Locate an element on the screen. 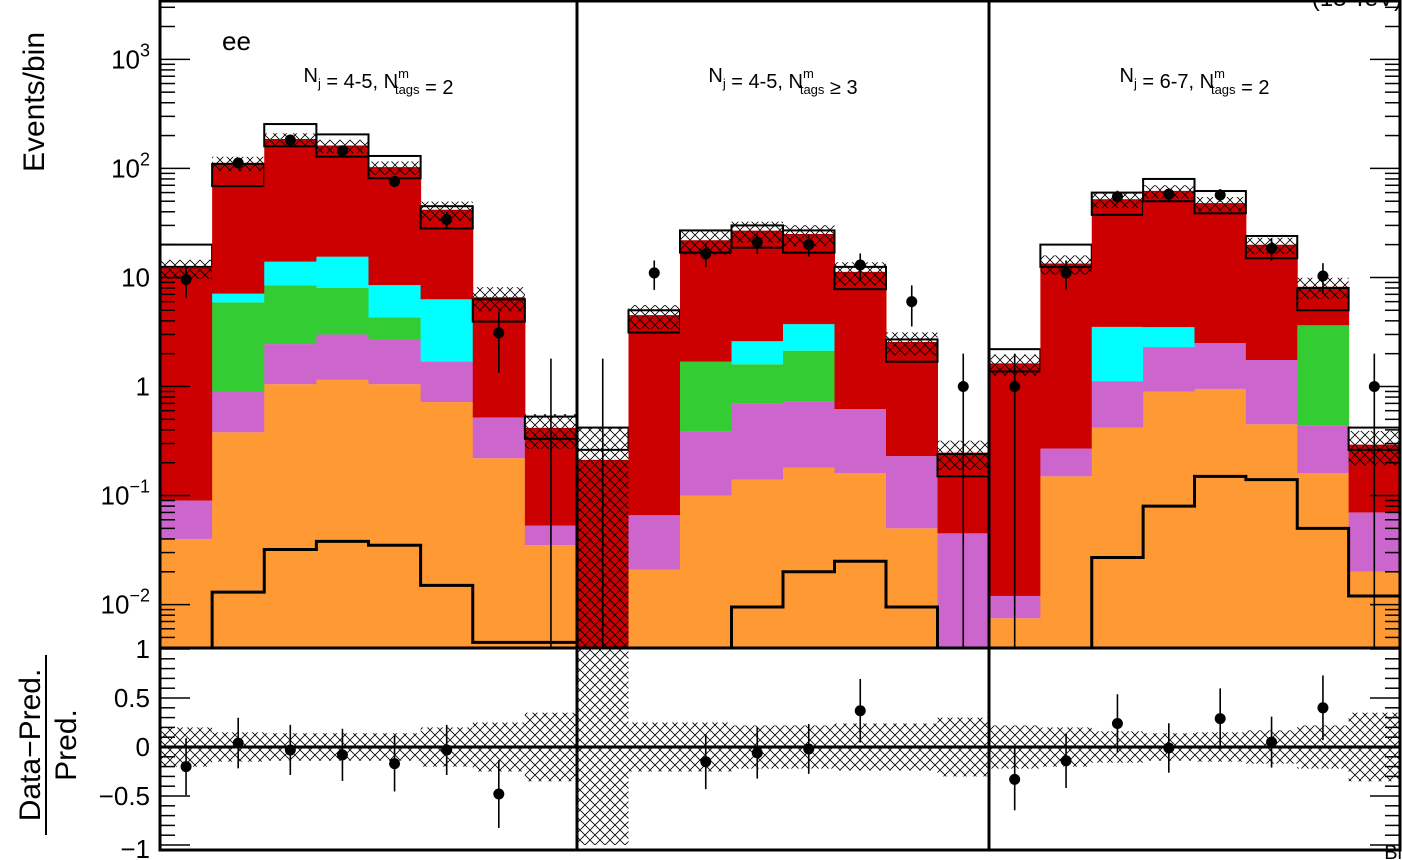  ratio-axis-label-denominator: Pred. is located at coordinates (66, 745).